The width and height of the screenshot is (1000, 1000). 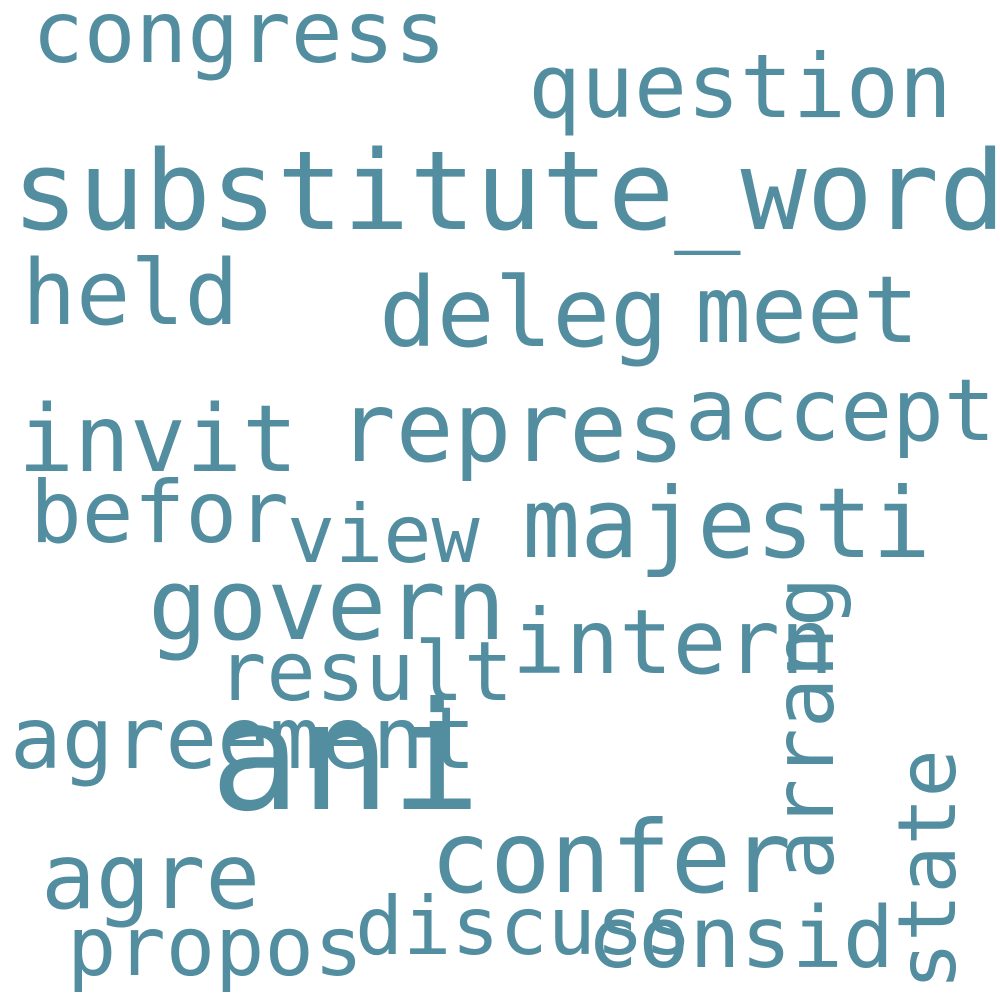 I want to click on word-question: question, so click(x=740, y=86).